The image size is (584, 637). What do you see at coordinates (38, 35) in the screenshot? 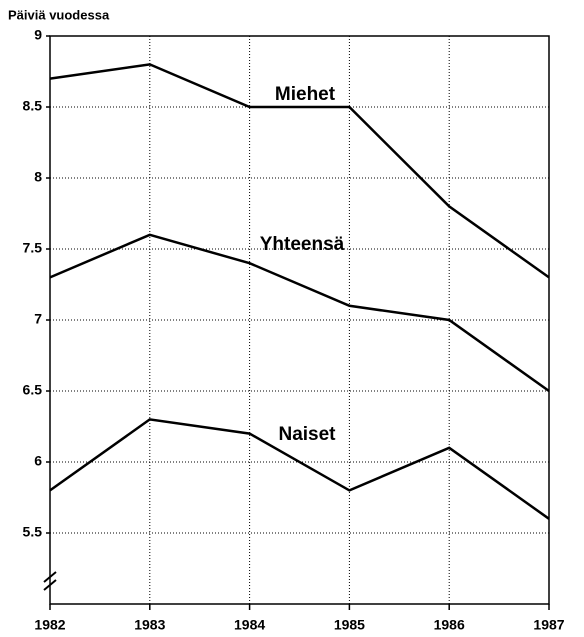
I see `y-tick-label: 9` at bounding box center [38, 35].